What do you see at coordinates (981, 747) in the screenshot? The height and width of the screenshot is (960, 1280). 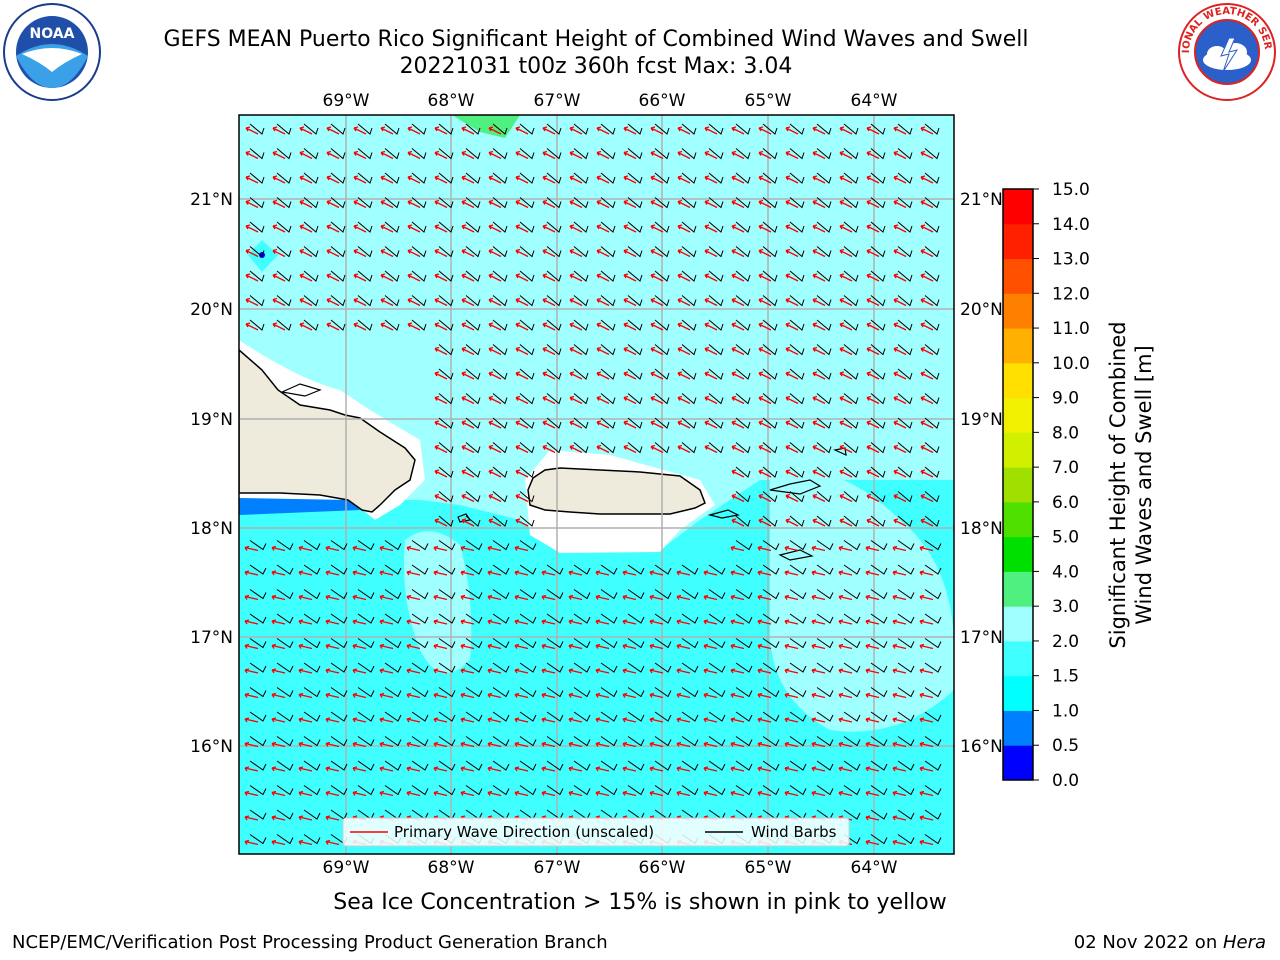 I see `lat-tick-right: 16°N` at bounding box center [981, 747].